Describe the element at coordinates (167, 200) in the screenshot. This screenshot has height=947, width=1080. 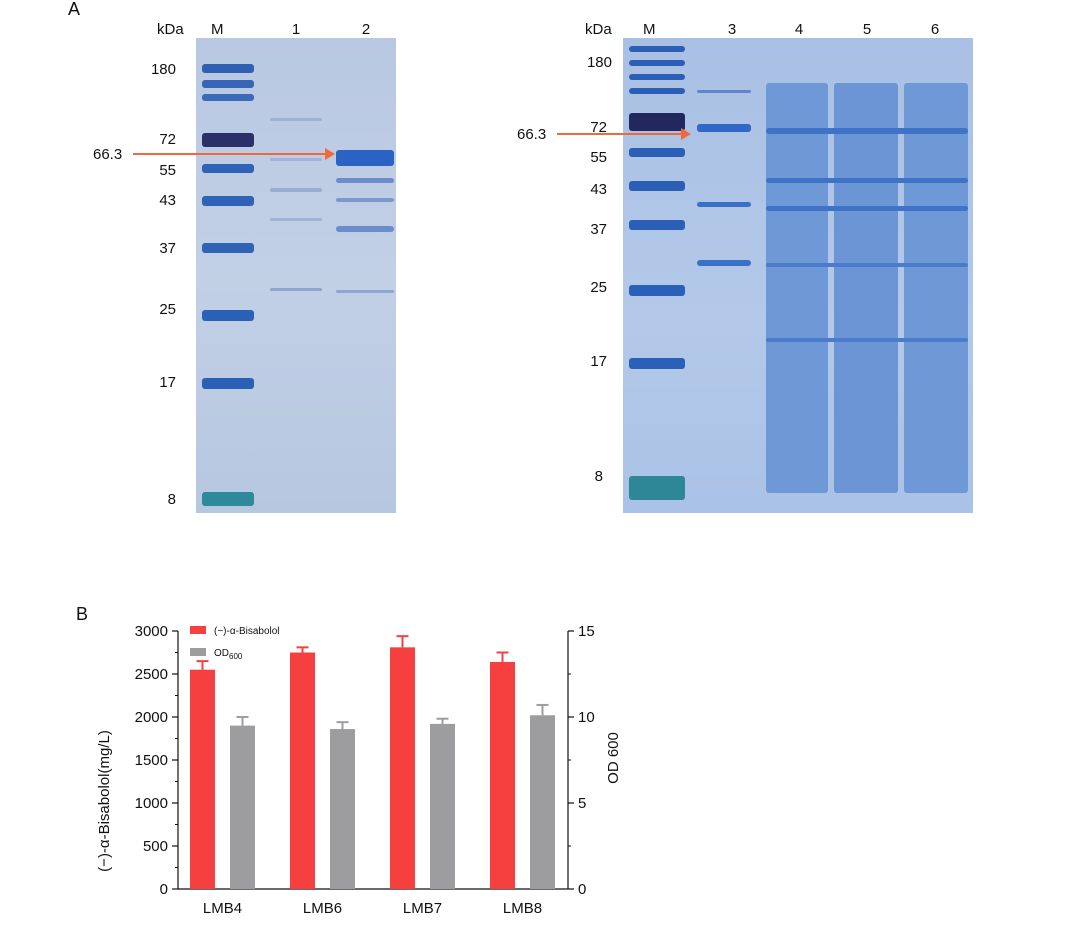
I see `left-gel-mw-43: 43` at that location.